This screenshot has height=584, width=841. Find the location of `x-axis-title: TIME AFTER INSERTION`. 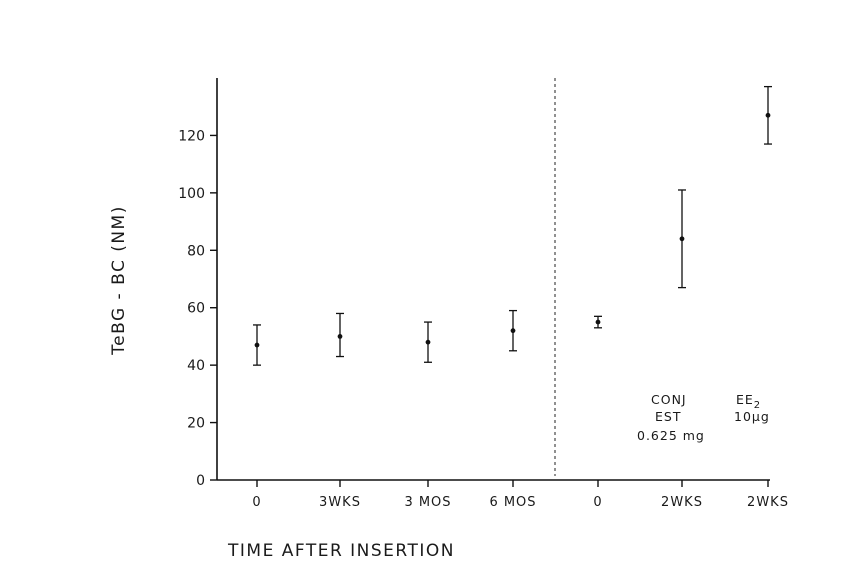

x-axis-title: TIME AFTER INSERTION is located at coordinates (341, 551).